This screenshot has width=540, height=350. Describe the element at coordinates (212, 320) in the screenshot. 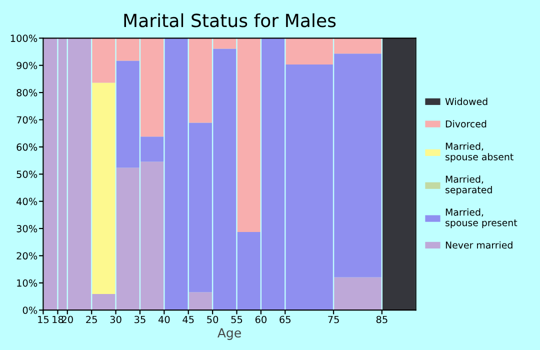

I see `x-tick-label: 50` at that location.